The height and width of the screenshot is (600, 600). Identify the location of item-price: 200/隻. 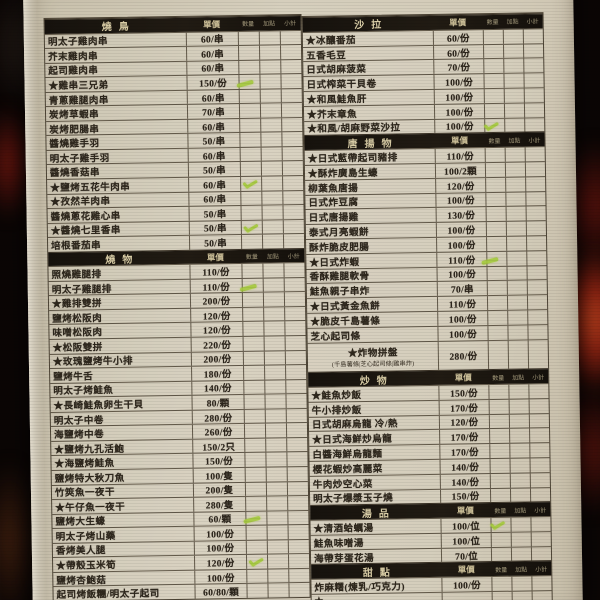
(219, 491).